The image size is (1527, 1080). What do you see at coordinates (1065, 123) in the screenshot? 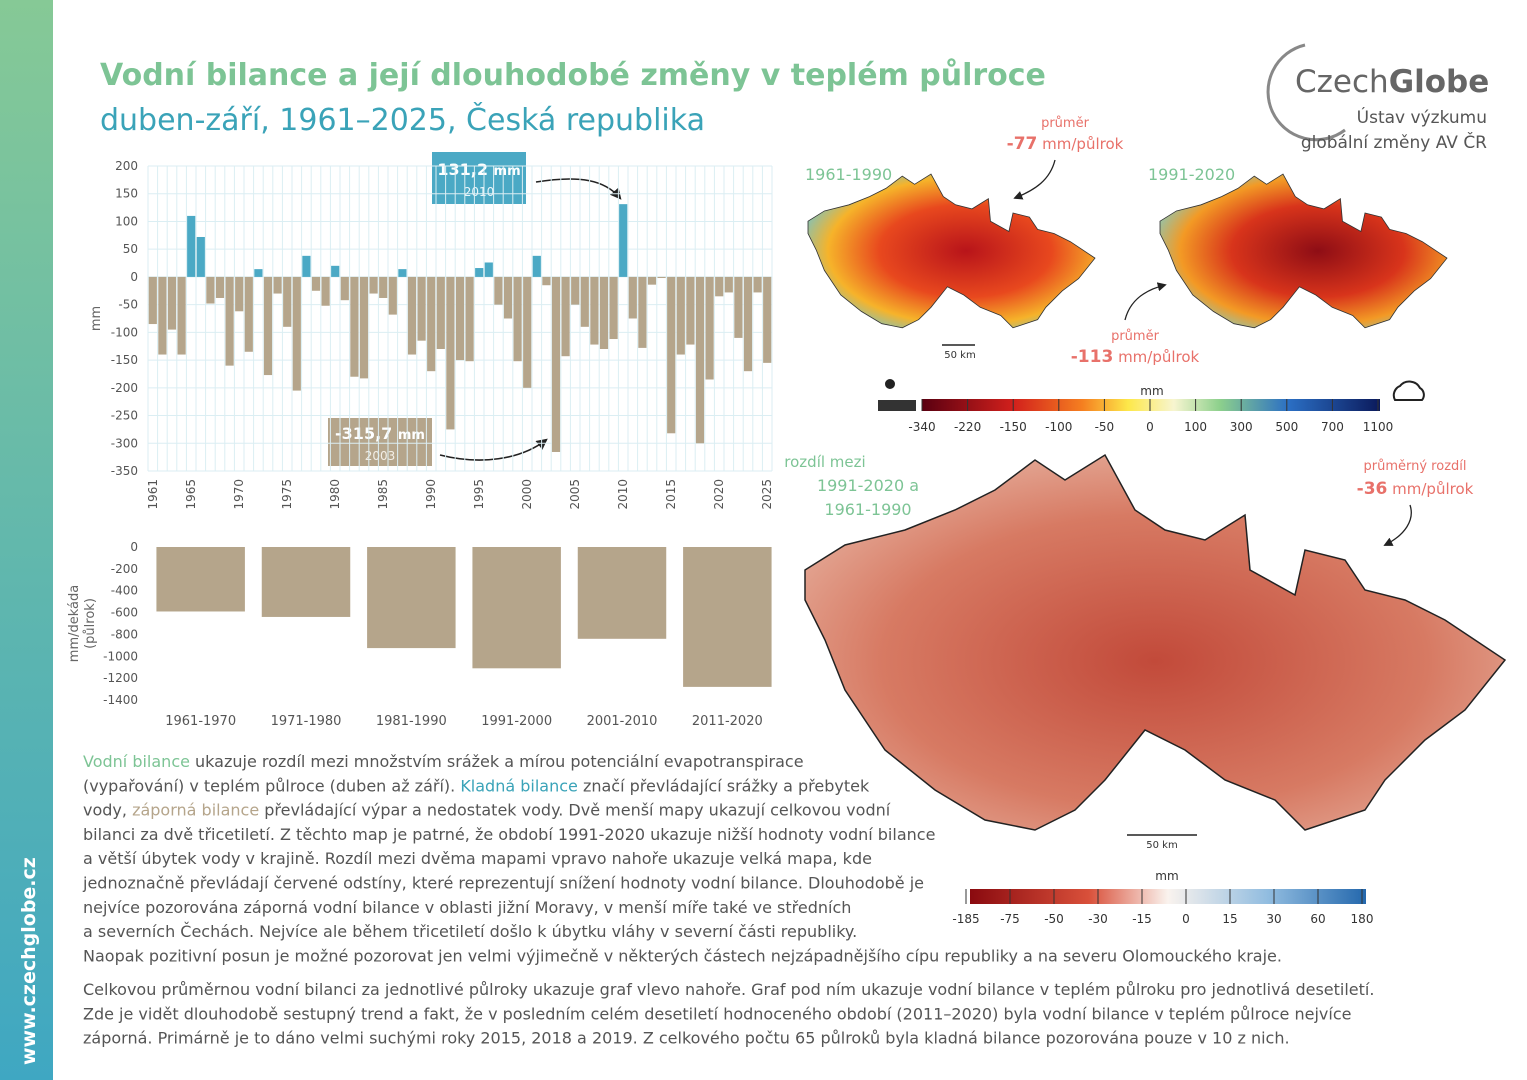
I see `map-mean-label: průměr` at bounding box center [1065, 123].